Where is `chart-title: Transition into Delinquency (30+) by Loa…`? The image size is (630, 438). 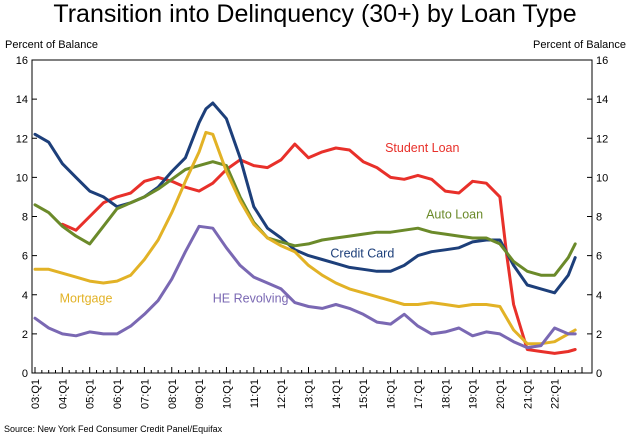 chart-title: Transition into Delinquency (30+) by Loa… is located at coordinates (314, 14).